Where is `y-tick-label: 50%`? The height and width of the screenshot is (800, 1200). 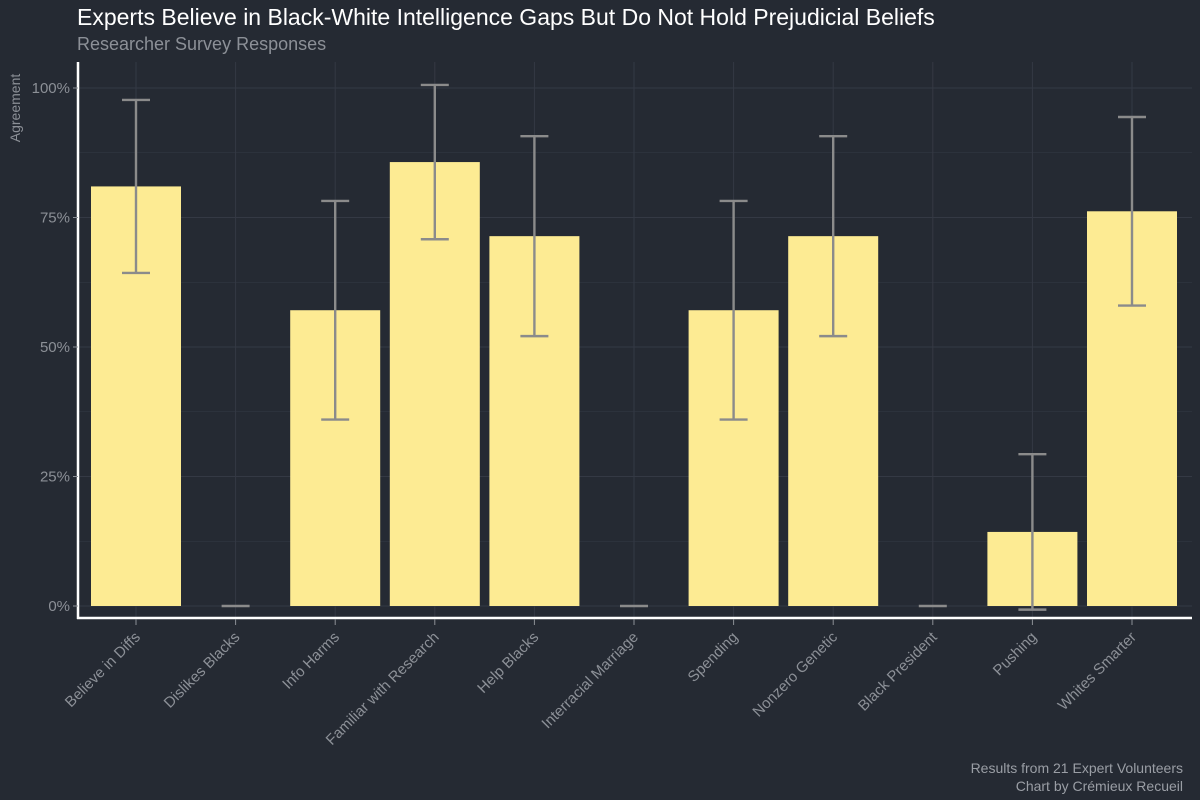 y-tick-label: 50% is located at coordinates (55, 347).